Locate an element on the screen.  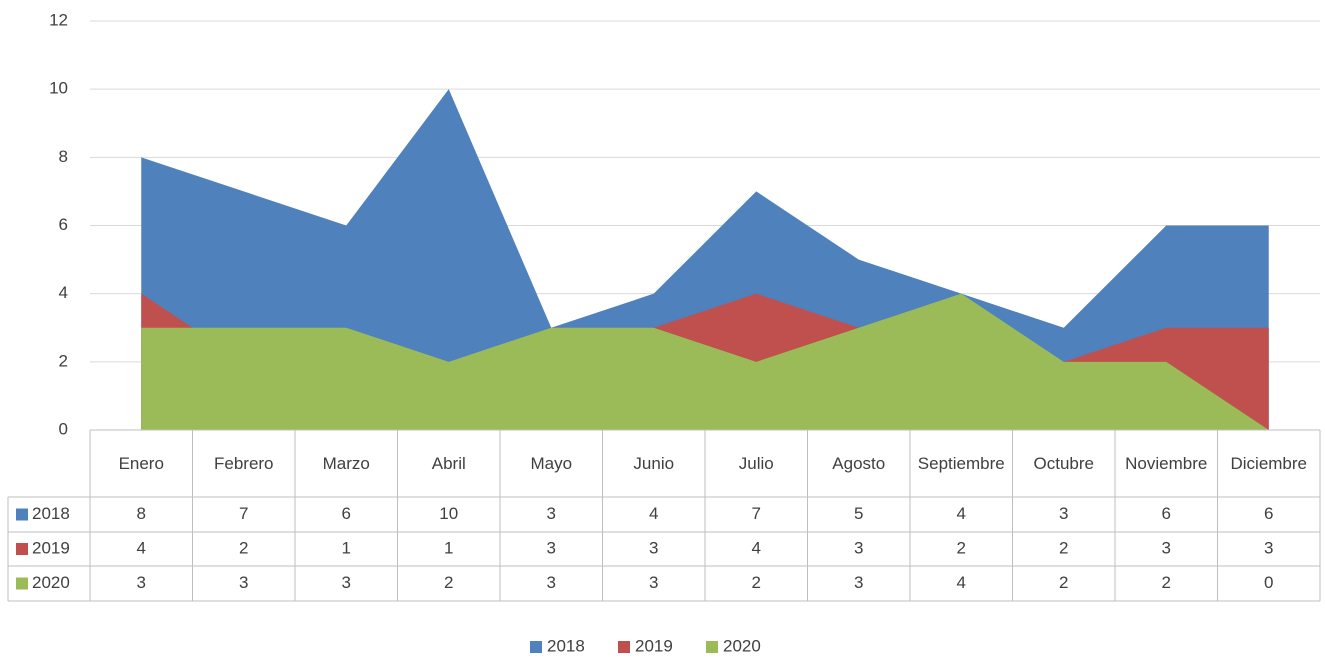
x-tick-label: Marzo is located at coordinates (346, 463).